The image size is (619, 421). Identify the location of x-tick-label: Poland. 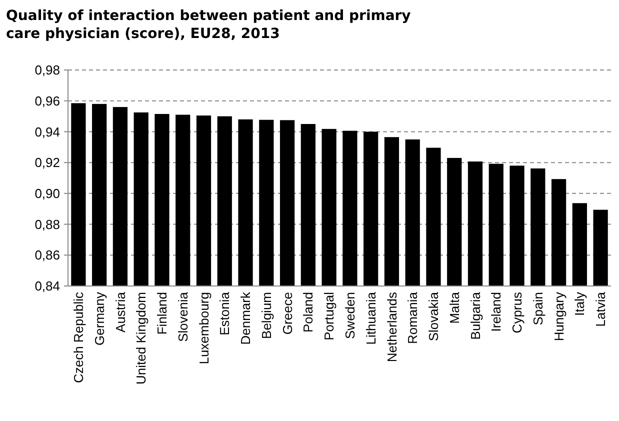
(308, 312).